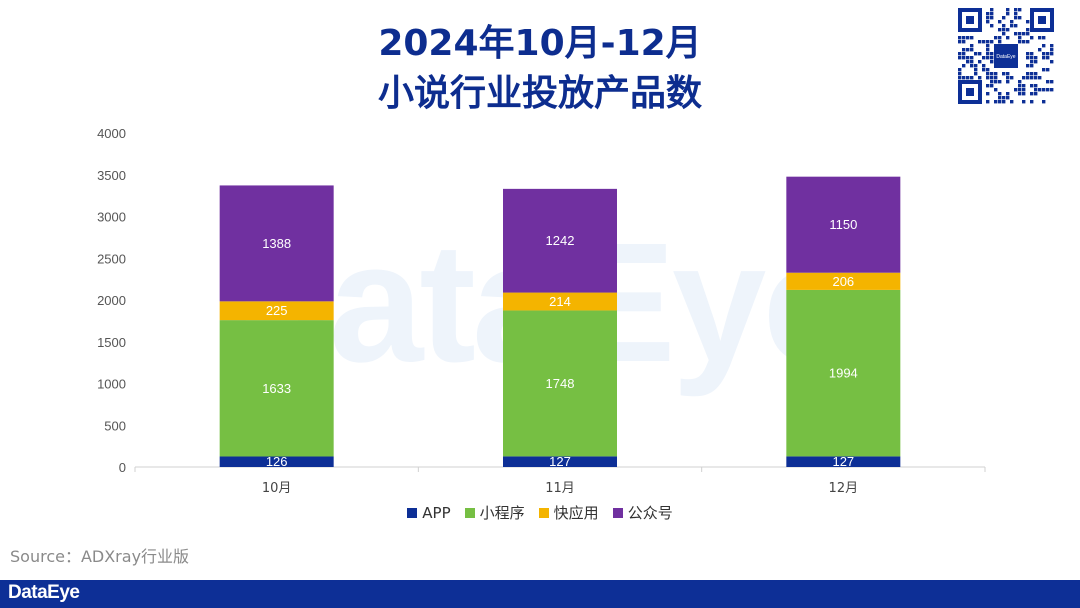 This screenshot has height=608, width=1080. Describe the element at coordinates (436, 512) in the screenshot. I see `legend-label: APP` at that location.